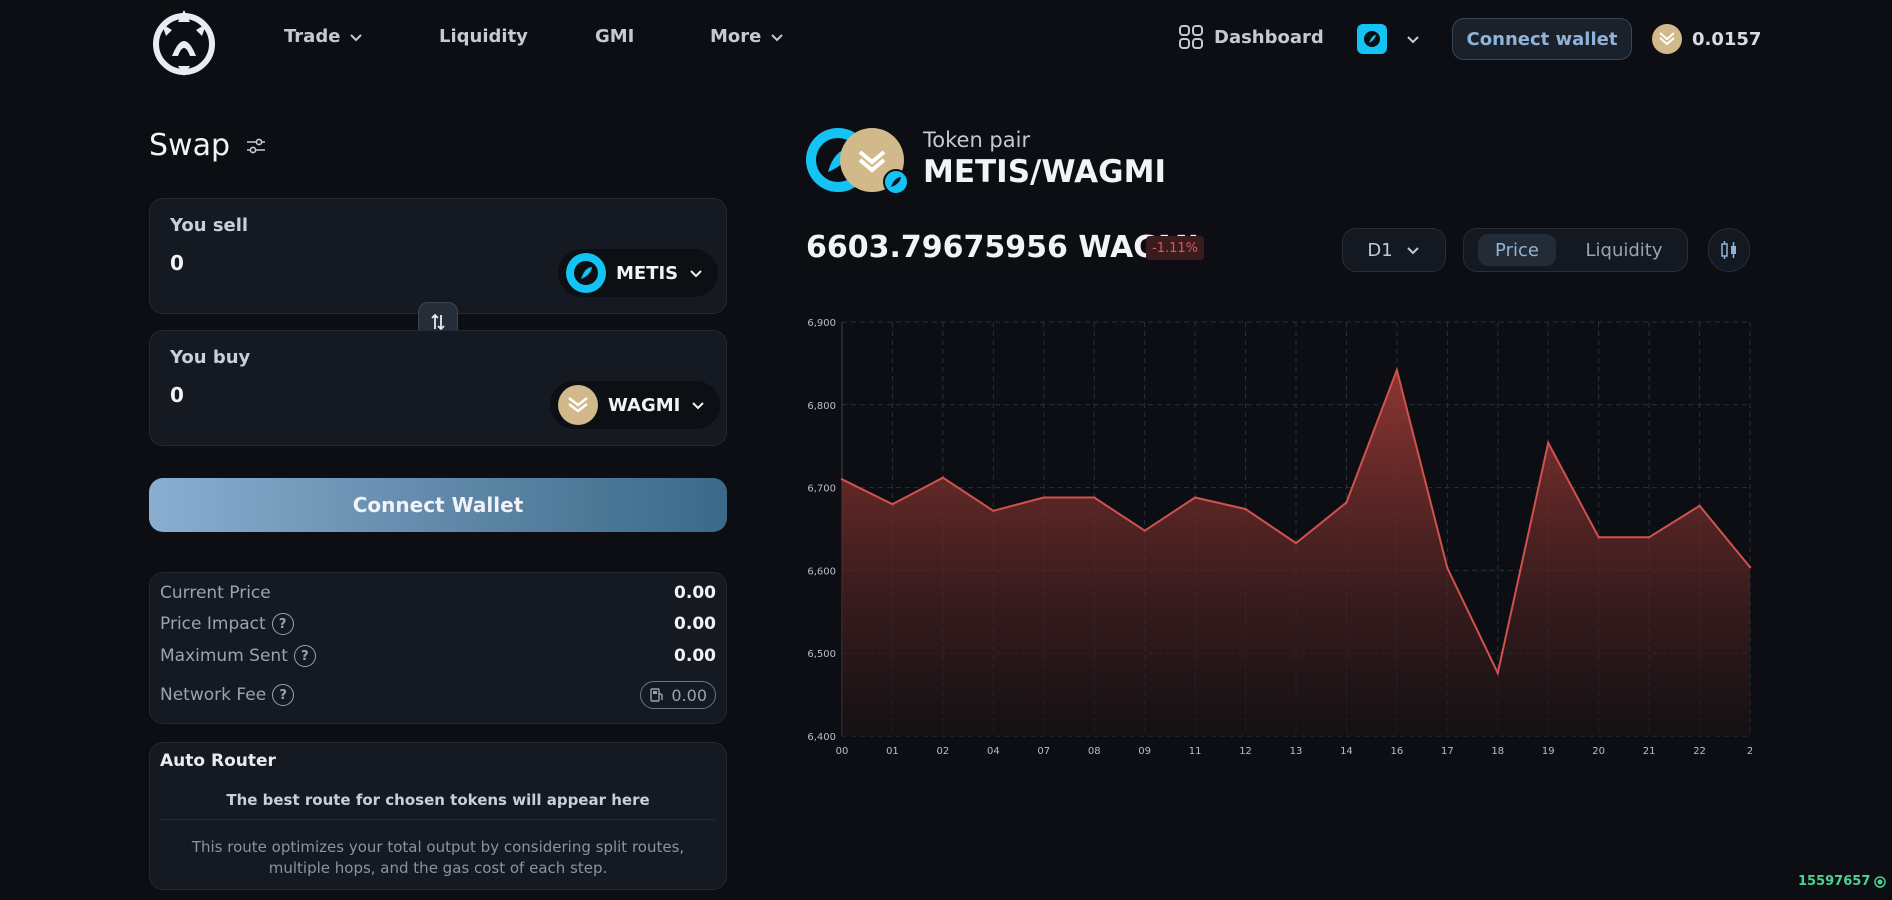 The image size is (1892, 900). Describe the element at coordinates (586, 273) in the screenshot. I see `metis-token-icon` at that location.